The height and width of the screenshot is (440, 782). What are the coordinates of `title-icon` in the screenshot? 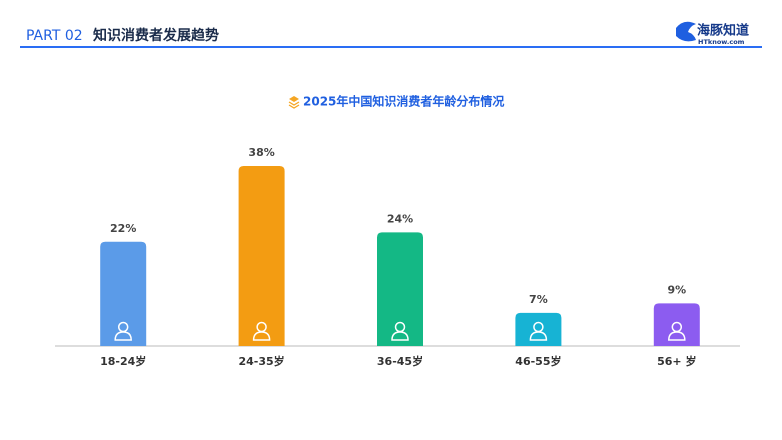 It's located at (294, 102).